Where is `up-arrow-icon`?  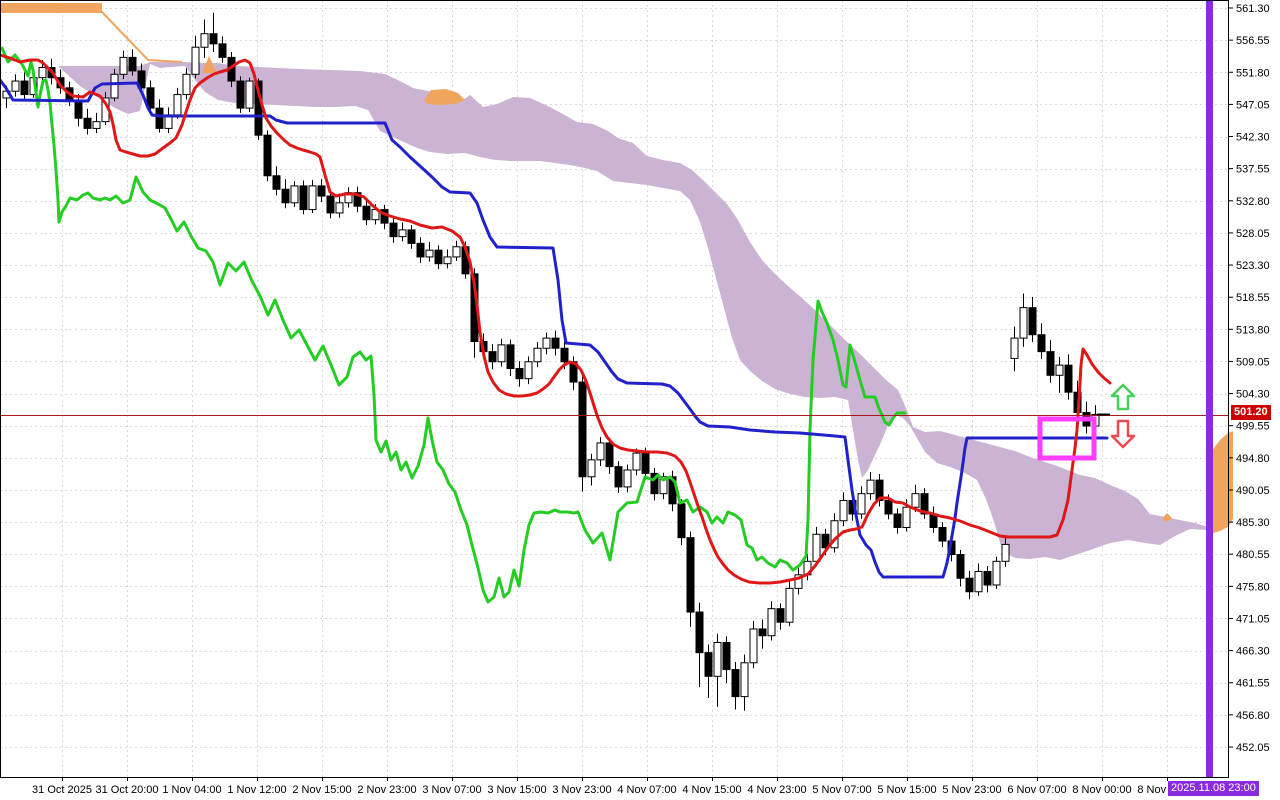 up-arrow-icon is located at coordinates (1123, 397).